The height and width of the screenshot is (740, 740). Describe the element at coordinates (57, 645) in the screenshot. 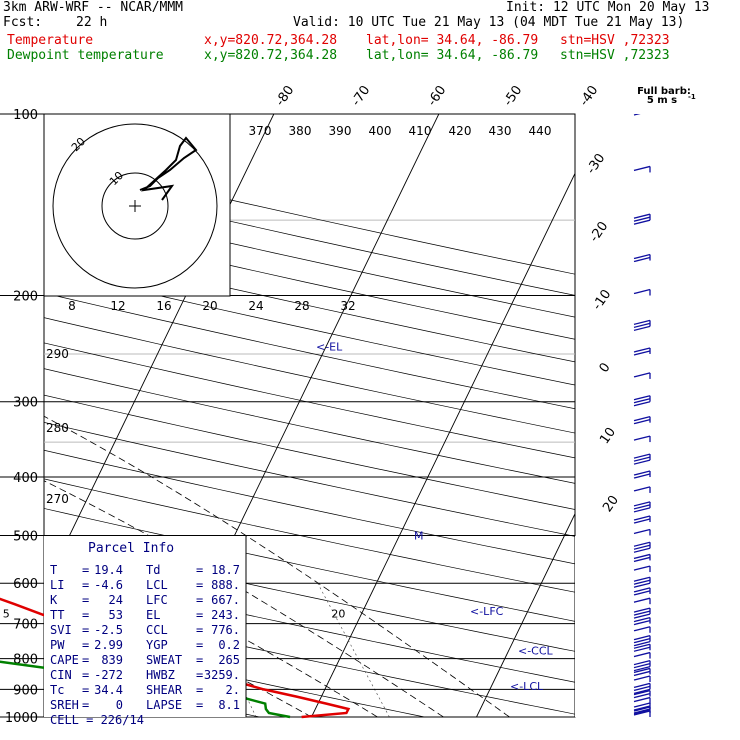

I see `parcel-key: PW` at that location.